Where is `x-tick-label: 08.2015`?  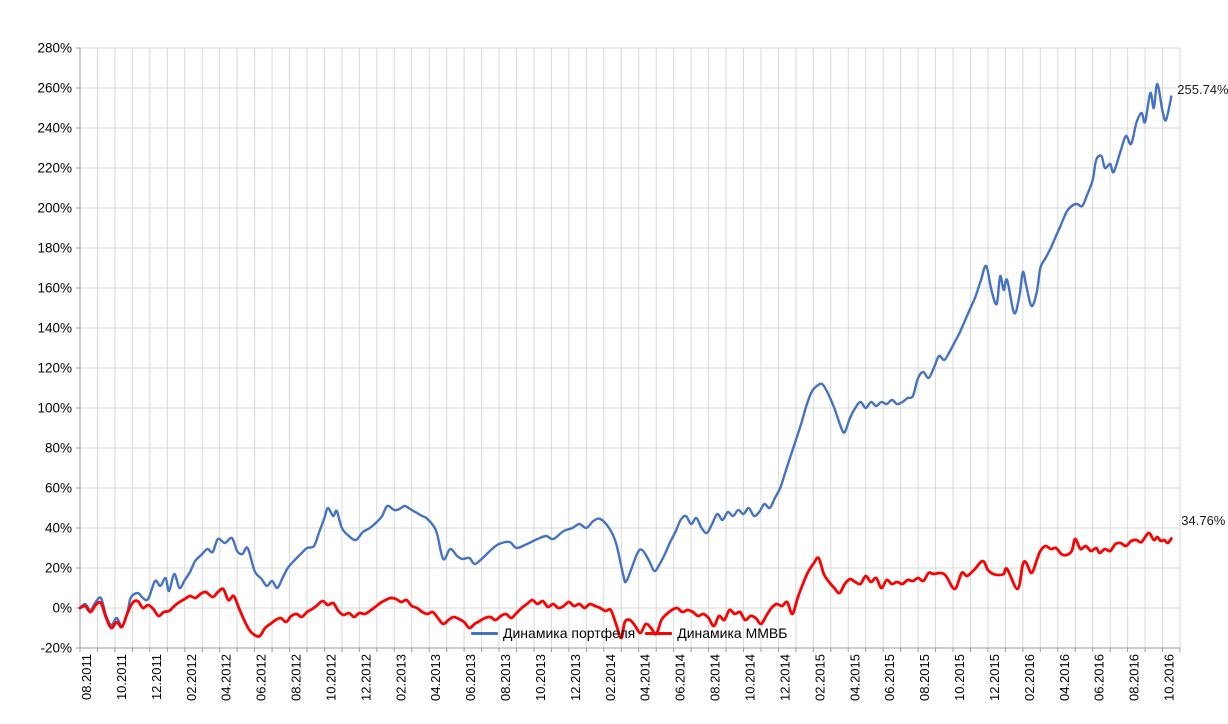
x-tick-label: 08.2015 is located at coordinates (924, 677).